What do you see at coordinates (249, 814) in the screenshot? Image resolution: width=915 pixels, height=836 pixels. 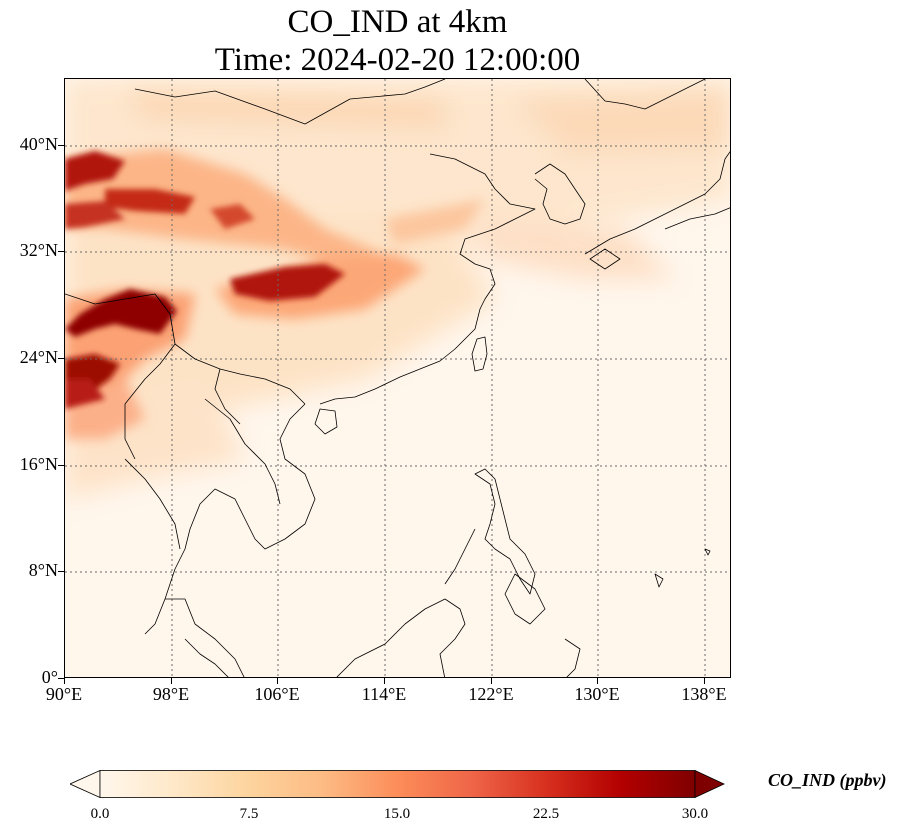 I see `colorbar-tick-7-5: 7.5` at bounding box center [249, 814].